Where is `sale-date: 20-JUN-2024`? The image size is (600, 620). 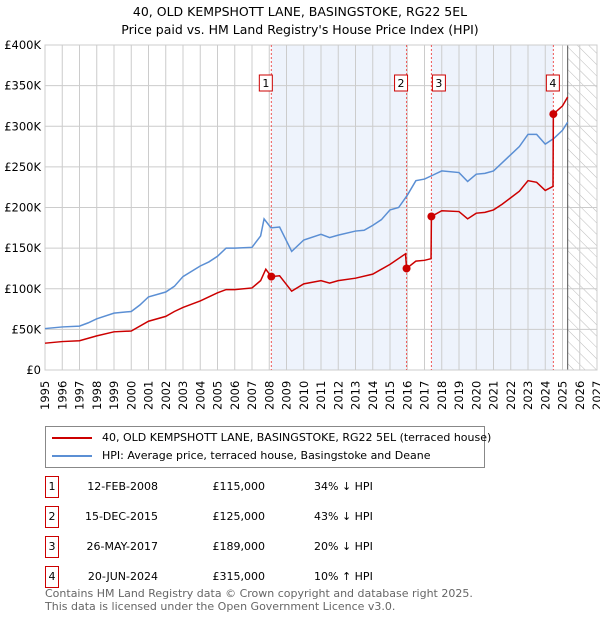
sale-date: 20-JUN-2024 is located at coordinates (122, 576).